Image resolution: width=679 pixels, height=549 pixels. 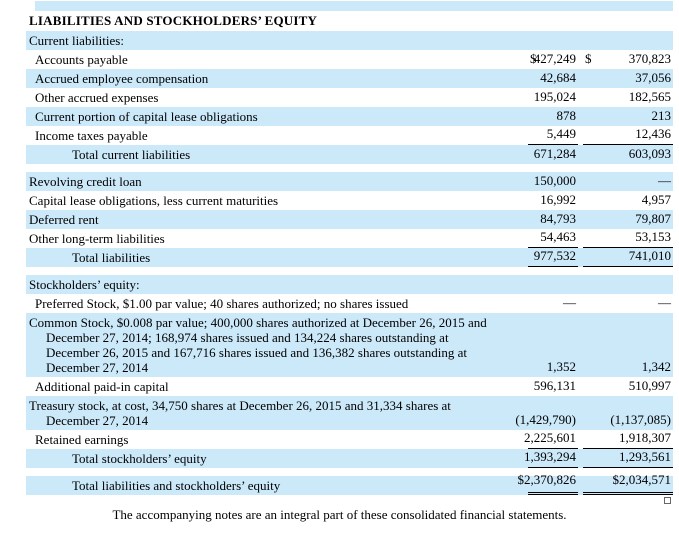 I want to click on value-cell-fy2015: 42,684, so click(x=553, y=78).